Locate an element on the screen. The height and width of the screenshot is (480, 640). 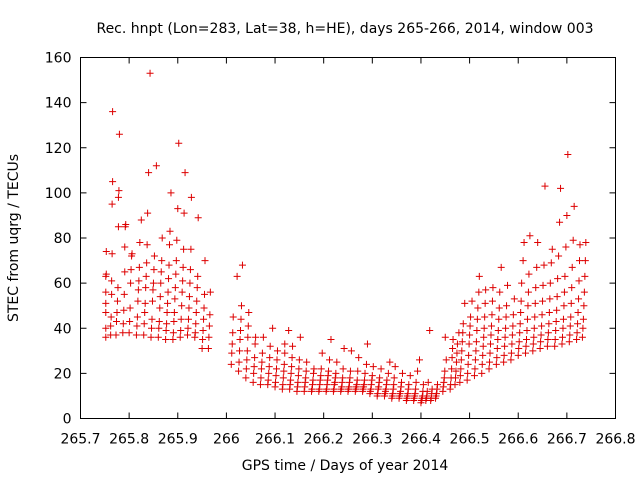
x-tick-label-3: 266 is located at coordinates (226, 440).